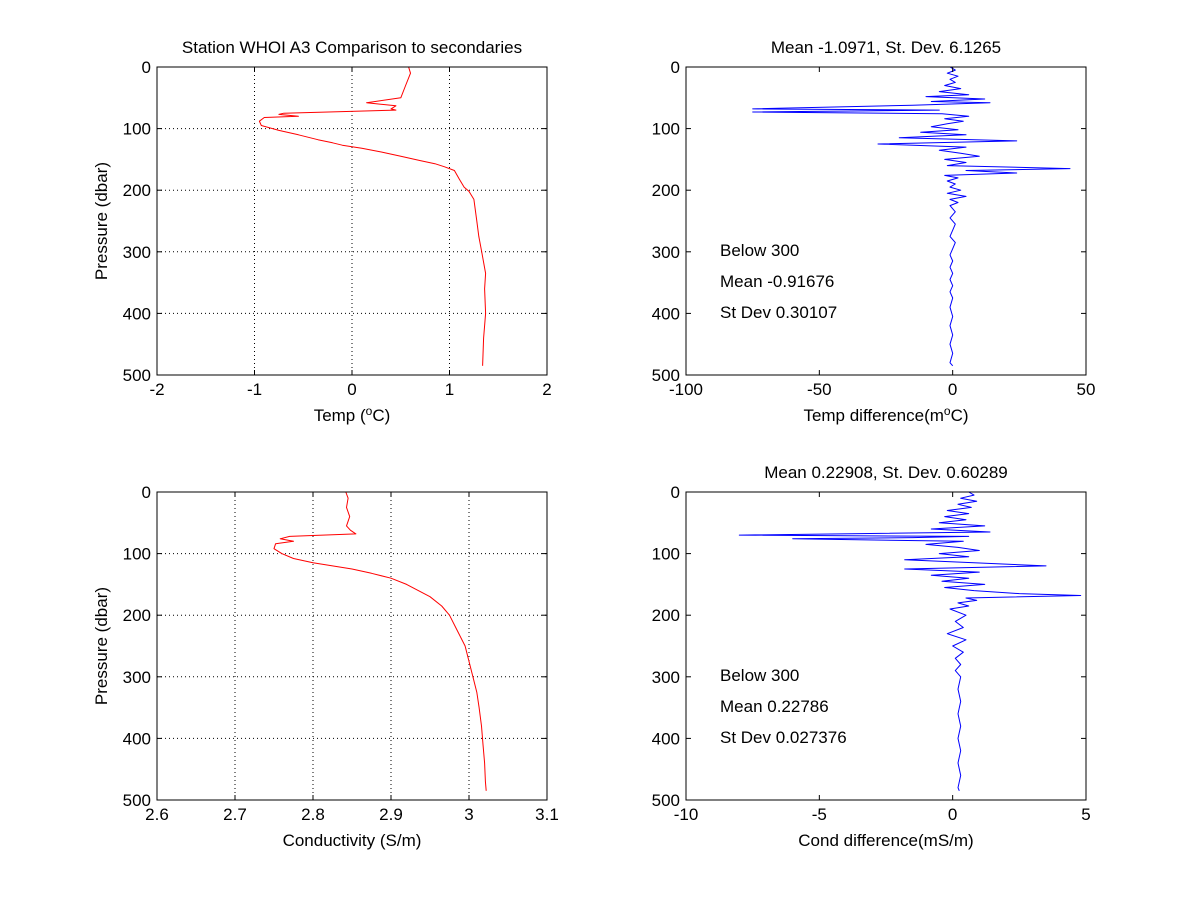 Image resolution: width=1200 pixels, height=901 pixels. Describe the element at coordinates (885, 414) in the screenshot. I see `x-axis-label: Temp difference(moC)` at that location.